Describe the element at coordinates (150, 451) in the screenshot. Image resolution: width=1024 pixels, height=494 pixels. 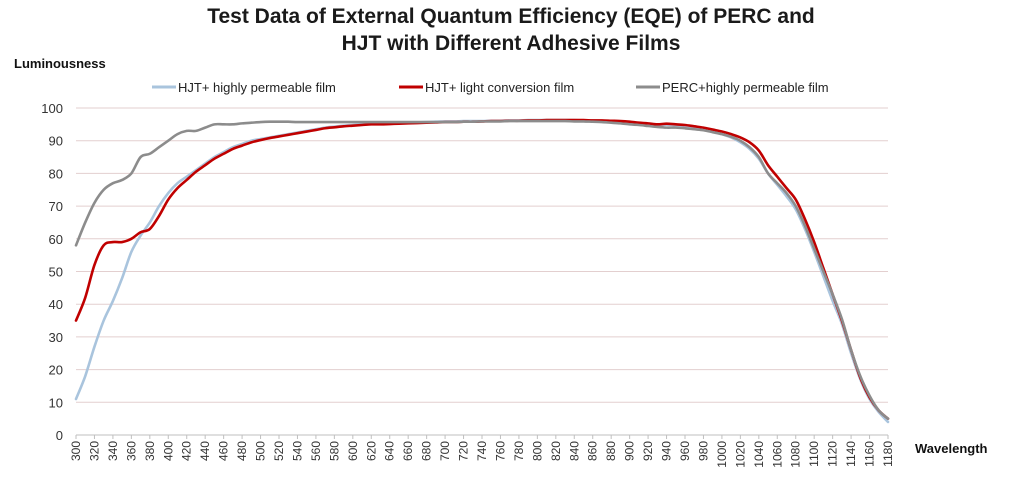
I see `x-tick-label: 380` at that location.